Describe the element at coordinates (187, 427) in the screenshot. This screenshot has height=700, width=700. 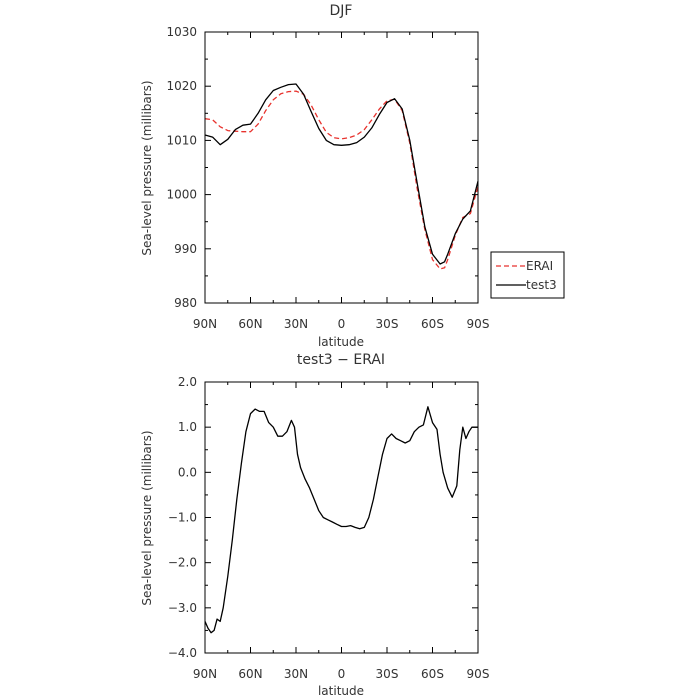
I see `y-tick-label: 1.0` at that location.